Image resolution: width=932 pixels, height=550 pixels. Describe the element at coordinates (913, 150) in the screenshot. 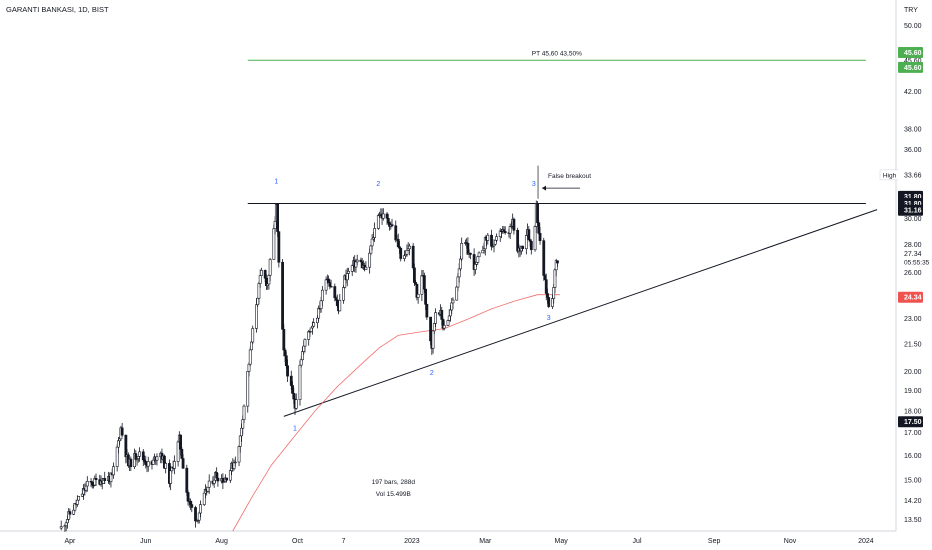

I see `y-tick-label: 36.00` at that location.